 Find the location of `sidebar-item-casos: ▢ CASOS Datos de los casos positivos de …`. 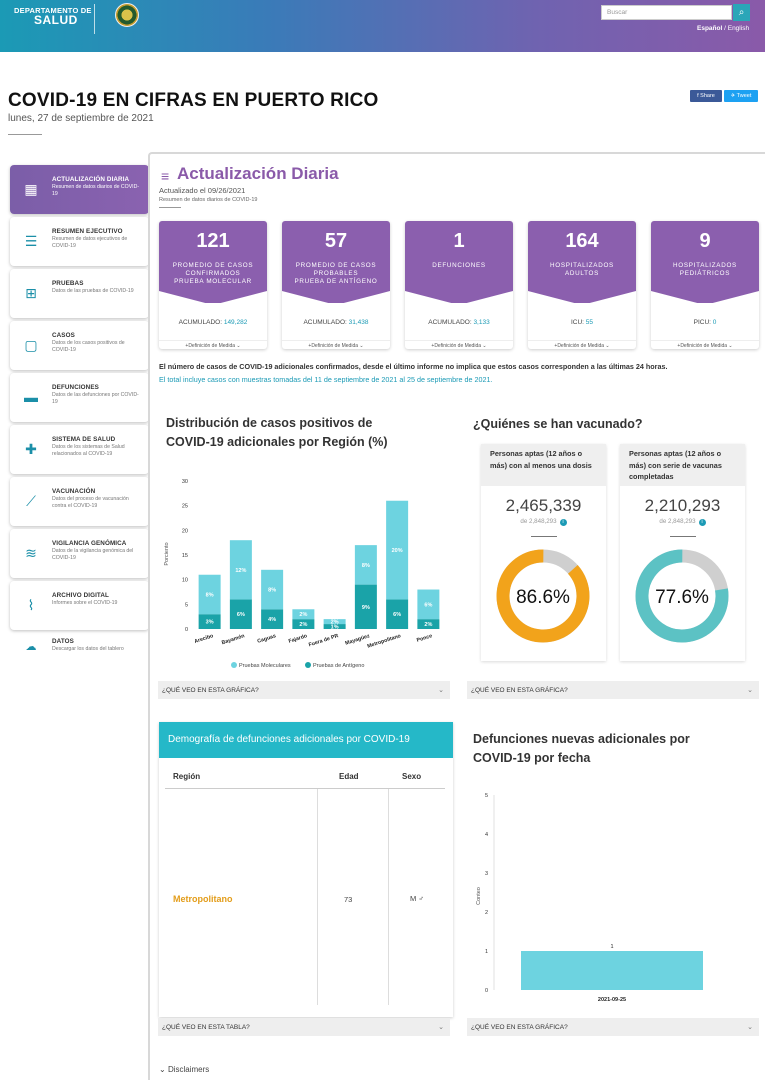

sidebar-item-casos: ▢ CASOS Datos de los casos positivos de … is located at coordinates (79, 345).